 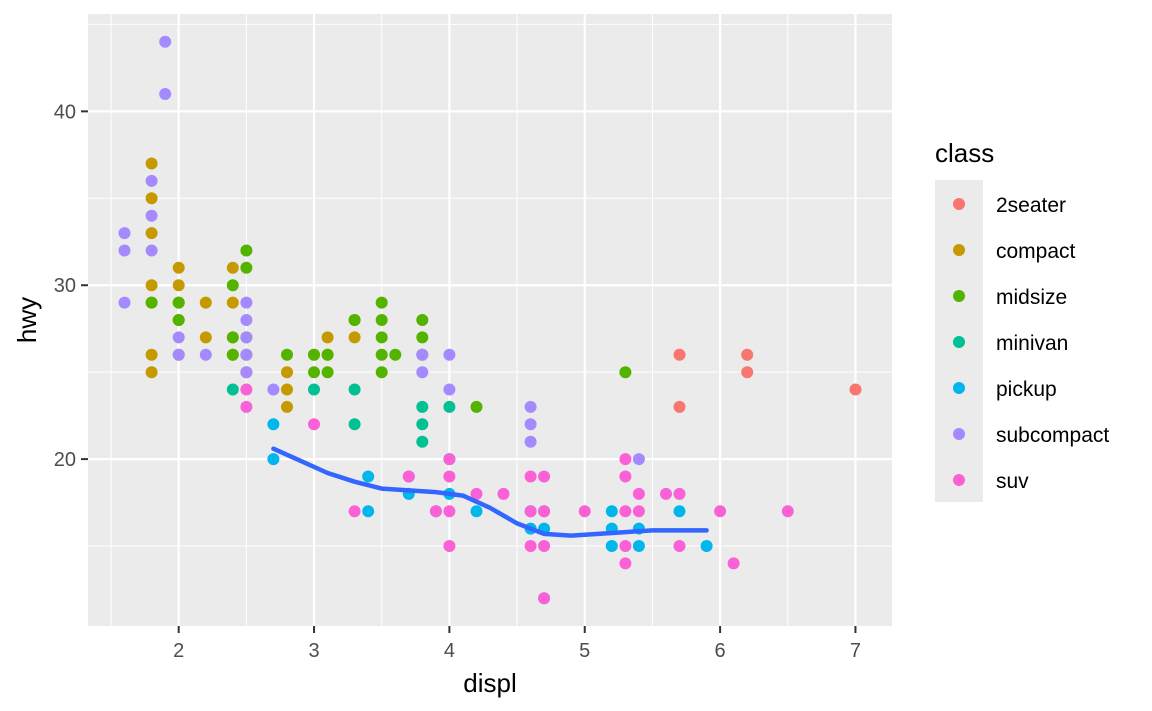 I want to click on x-tick-label: 2, so click(x=178, y=651).